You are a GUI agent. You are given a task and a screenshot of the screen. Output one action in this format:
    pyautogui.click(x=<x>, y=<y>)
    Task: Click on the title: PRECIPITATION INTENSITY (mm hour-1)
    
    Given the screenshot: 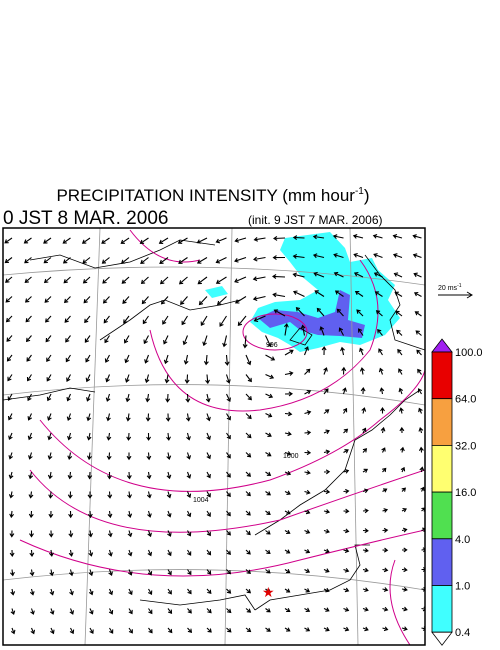 What is the action you would take?
    pyautogui.click(x=212, y=195)
    